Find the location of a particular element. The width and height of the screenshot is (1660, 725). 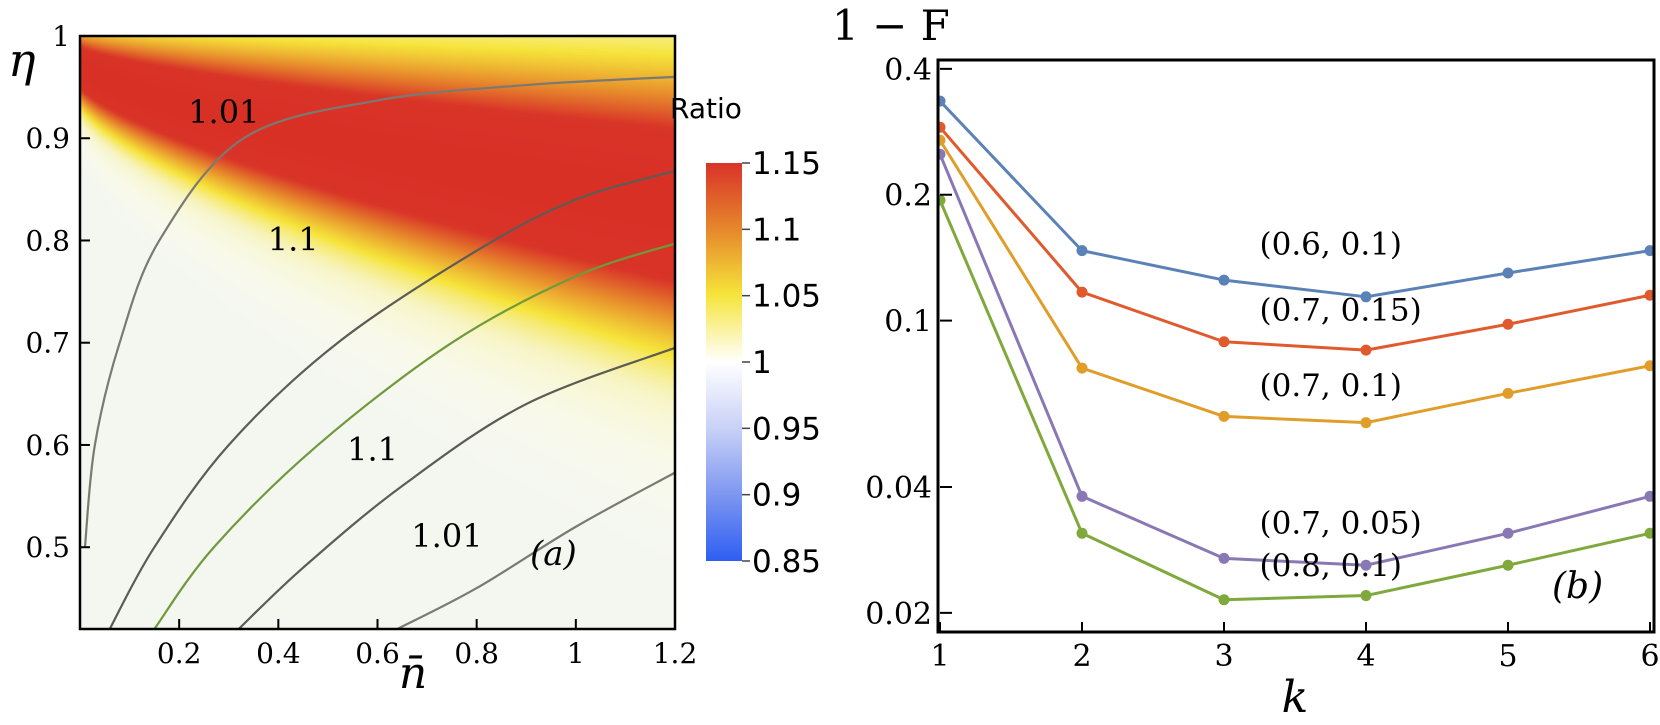

colorbar-ticks: 1.15 1.1 1.05 1 0.95 0.9 0.85 is located at coordinates (781, 363).